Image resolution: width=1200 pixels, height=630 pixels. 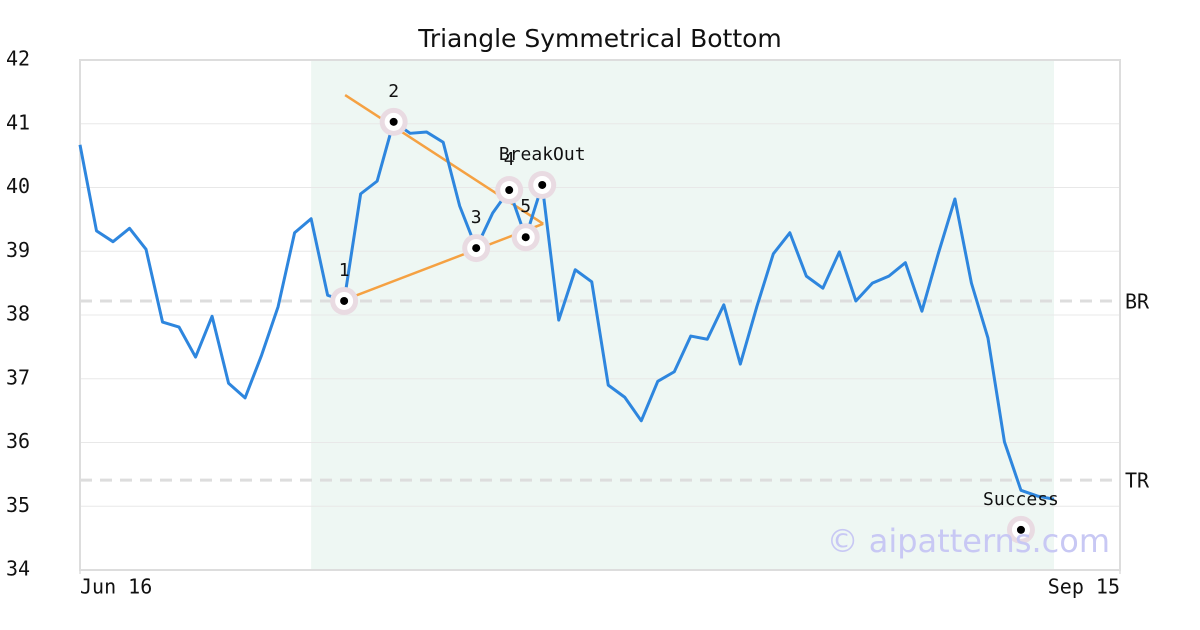 I want to click on pattern-point: 5, so click(x=525, y=224).